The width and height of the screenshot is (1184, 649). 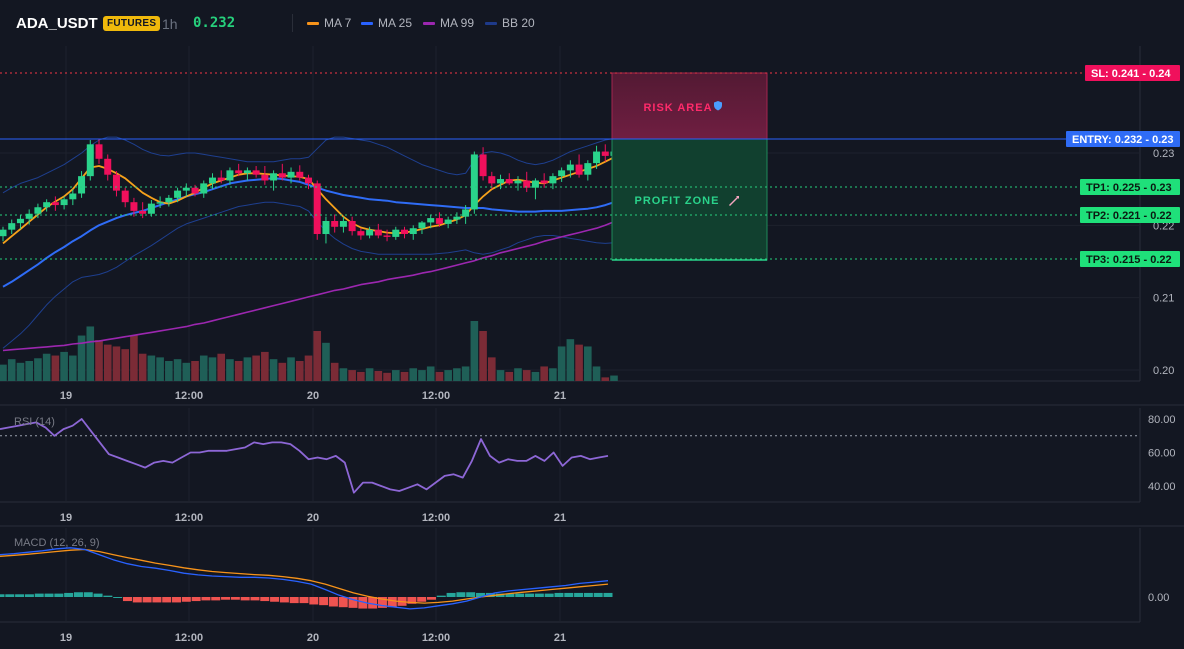 What do you see at coordinates (1162, 454) in the screenshot?
I see `rsi-axis-tick: 60.00` at bounding box center [1162, 454].